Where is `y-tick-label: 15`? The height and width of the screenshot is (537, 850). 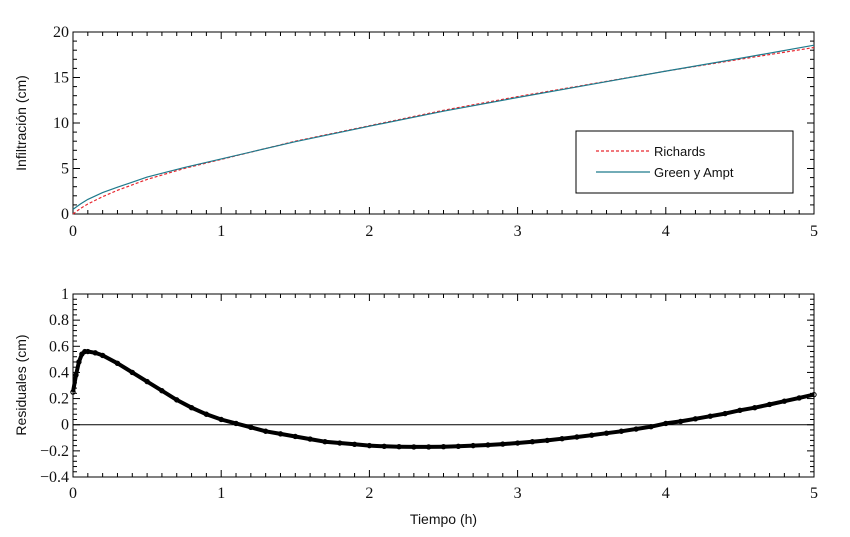 y-tick-label: 15 is located at coordinates (61, 78).